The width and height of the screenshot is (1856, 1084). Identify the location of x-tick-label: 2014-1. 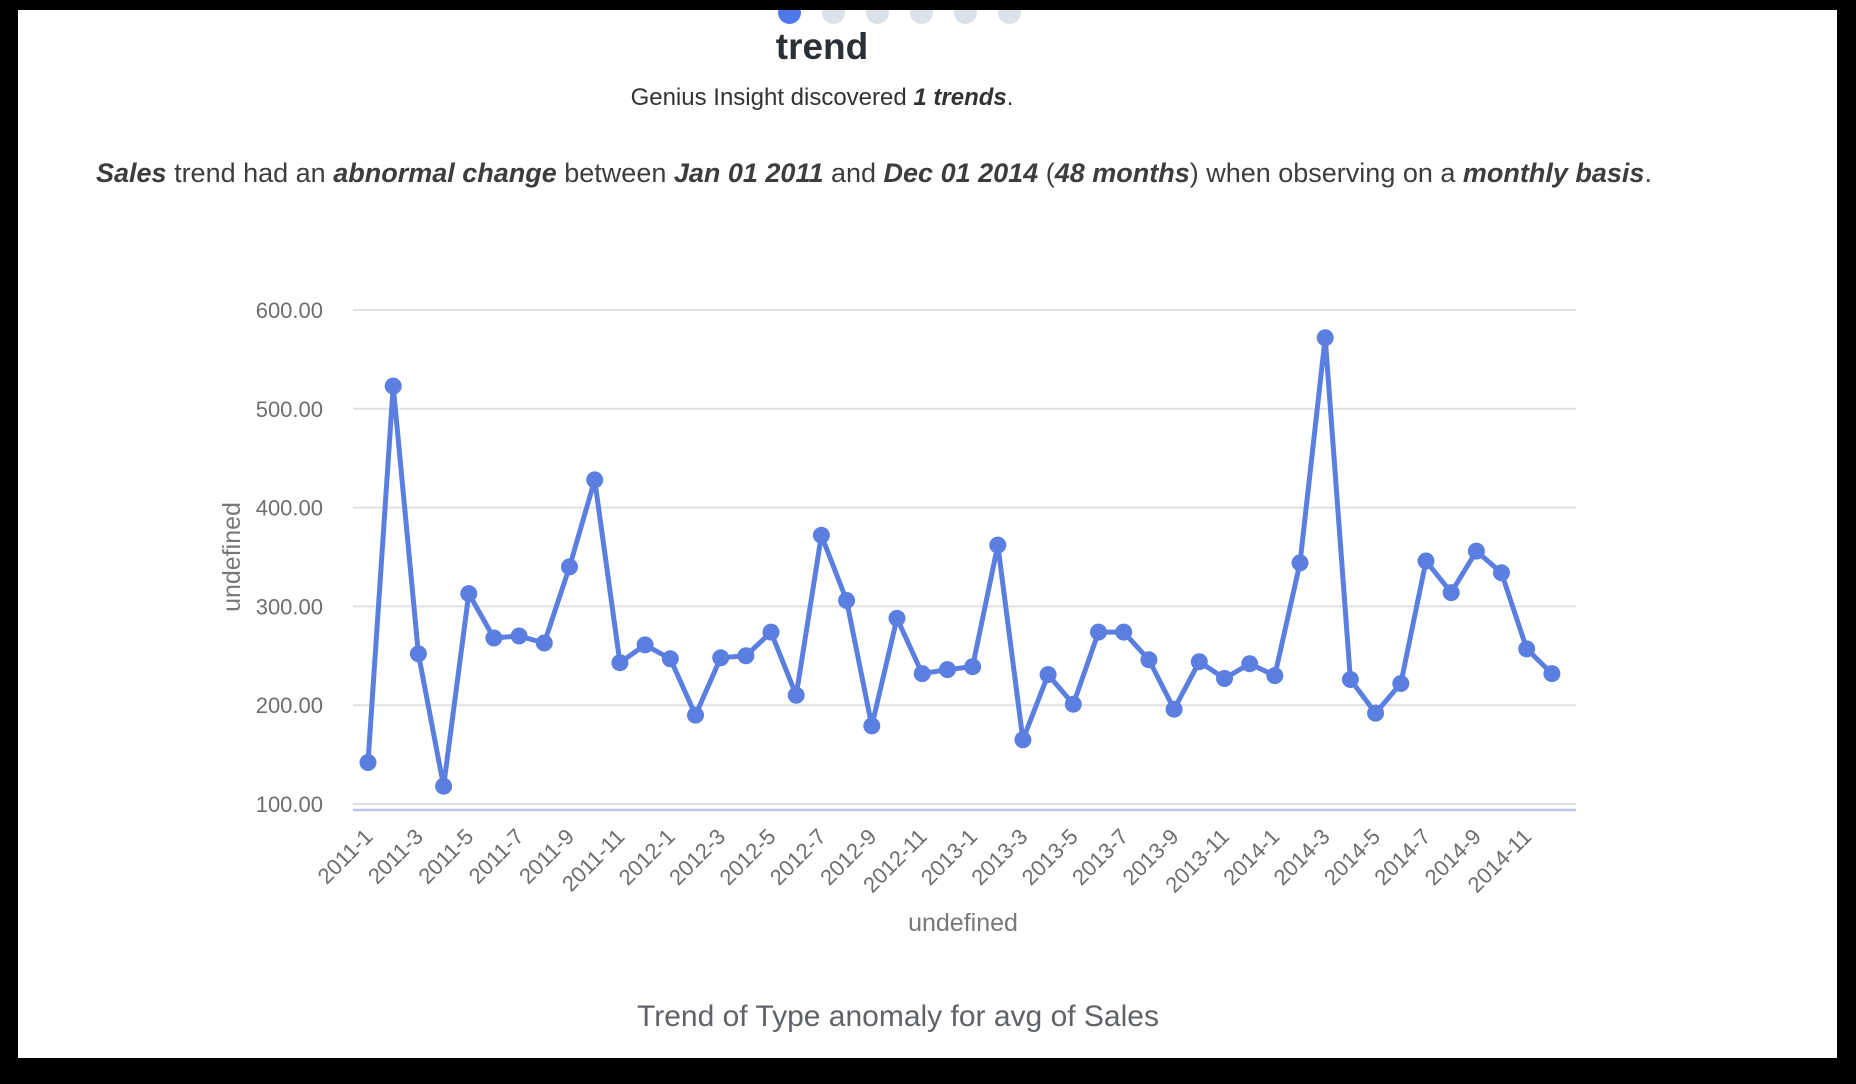
(1251, 857).